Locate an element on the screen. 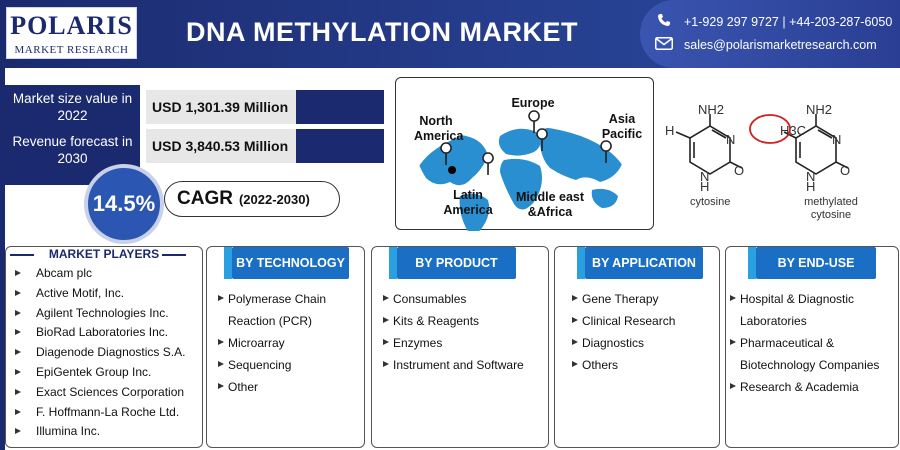  product-tab-accent is located at coordinates (393, 263).